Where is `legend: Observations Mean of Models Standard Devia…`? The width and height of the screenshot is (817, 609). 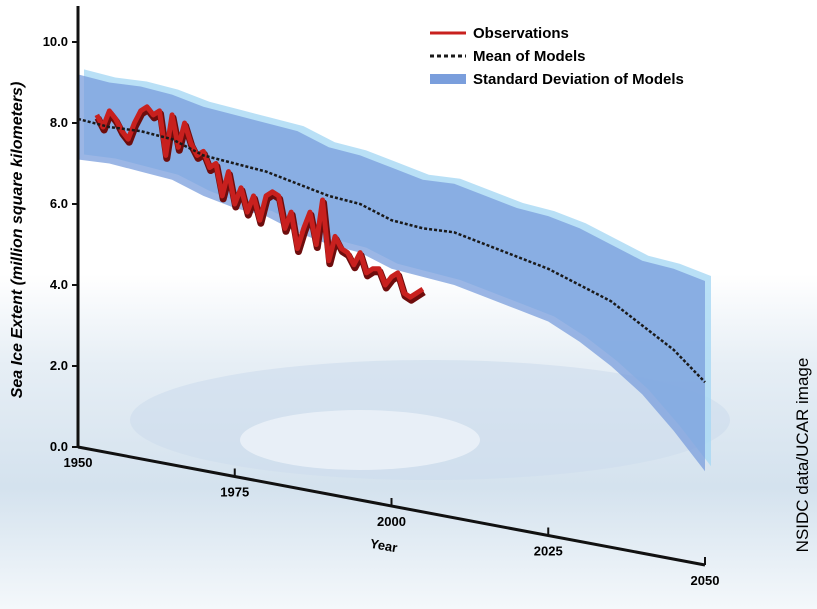
legend: Observations Mean of Models Standard Devia… is located at coordinates (557, 56).